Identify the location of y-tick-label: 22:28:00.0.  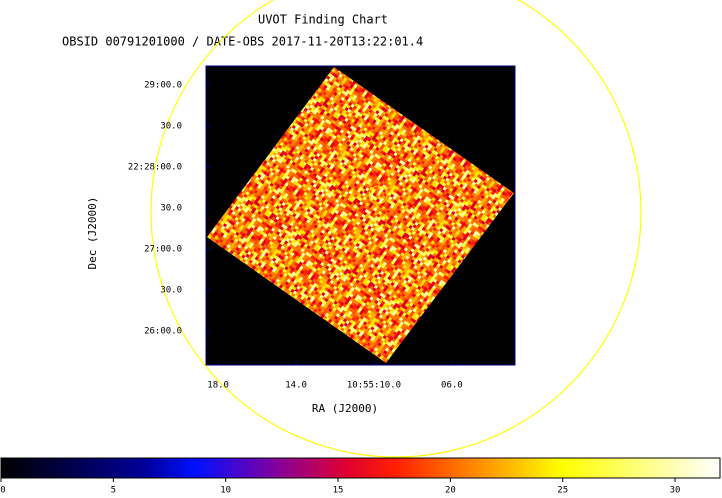
(155, 167).